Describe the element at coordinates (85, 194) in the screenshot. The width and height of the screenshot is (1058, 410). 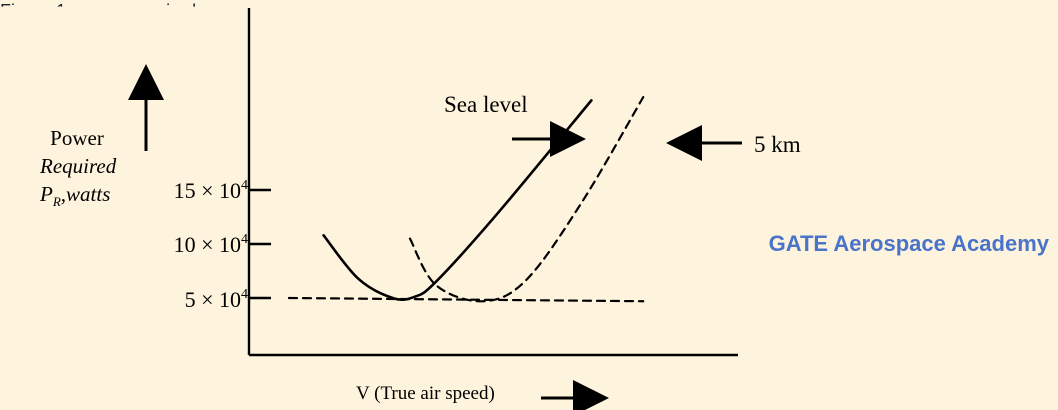
I see `y-axis-label-unit: ,watts` at that location.